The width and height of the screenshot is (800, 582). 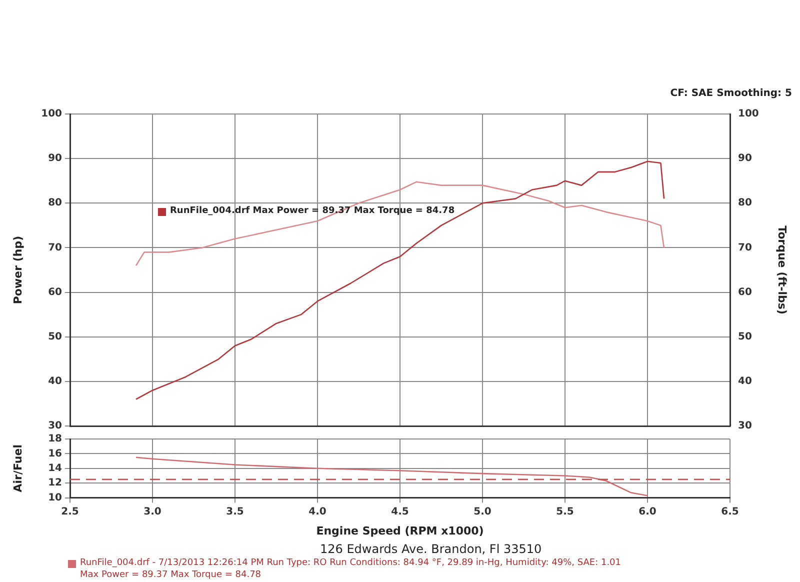 What do you see at coordinates (17, 270) in the screenshot?
I see `y-axis-title: Power (hp)` at bounding box center [17, 270].